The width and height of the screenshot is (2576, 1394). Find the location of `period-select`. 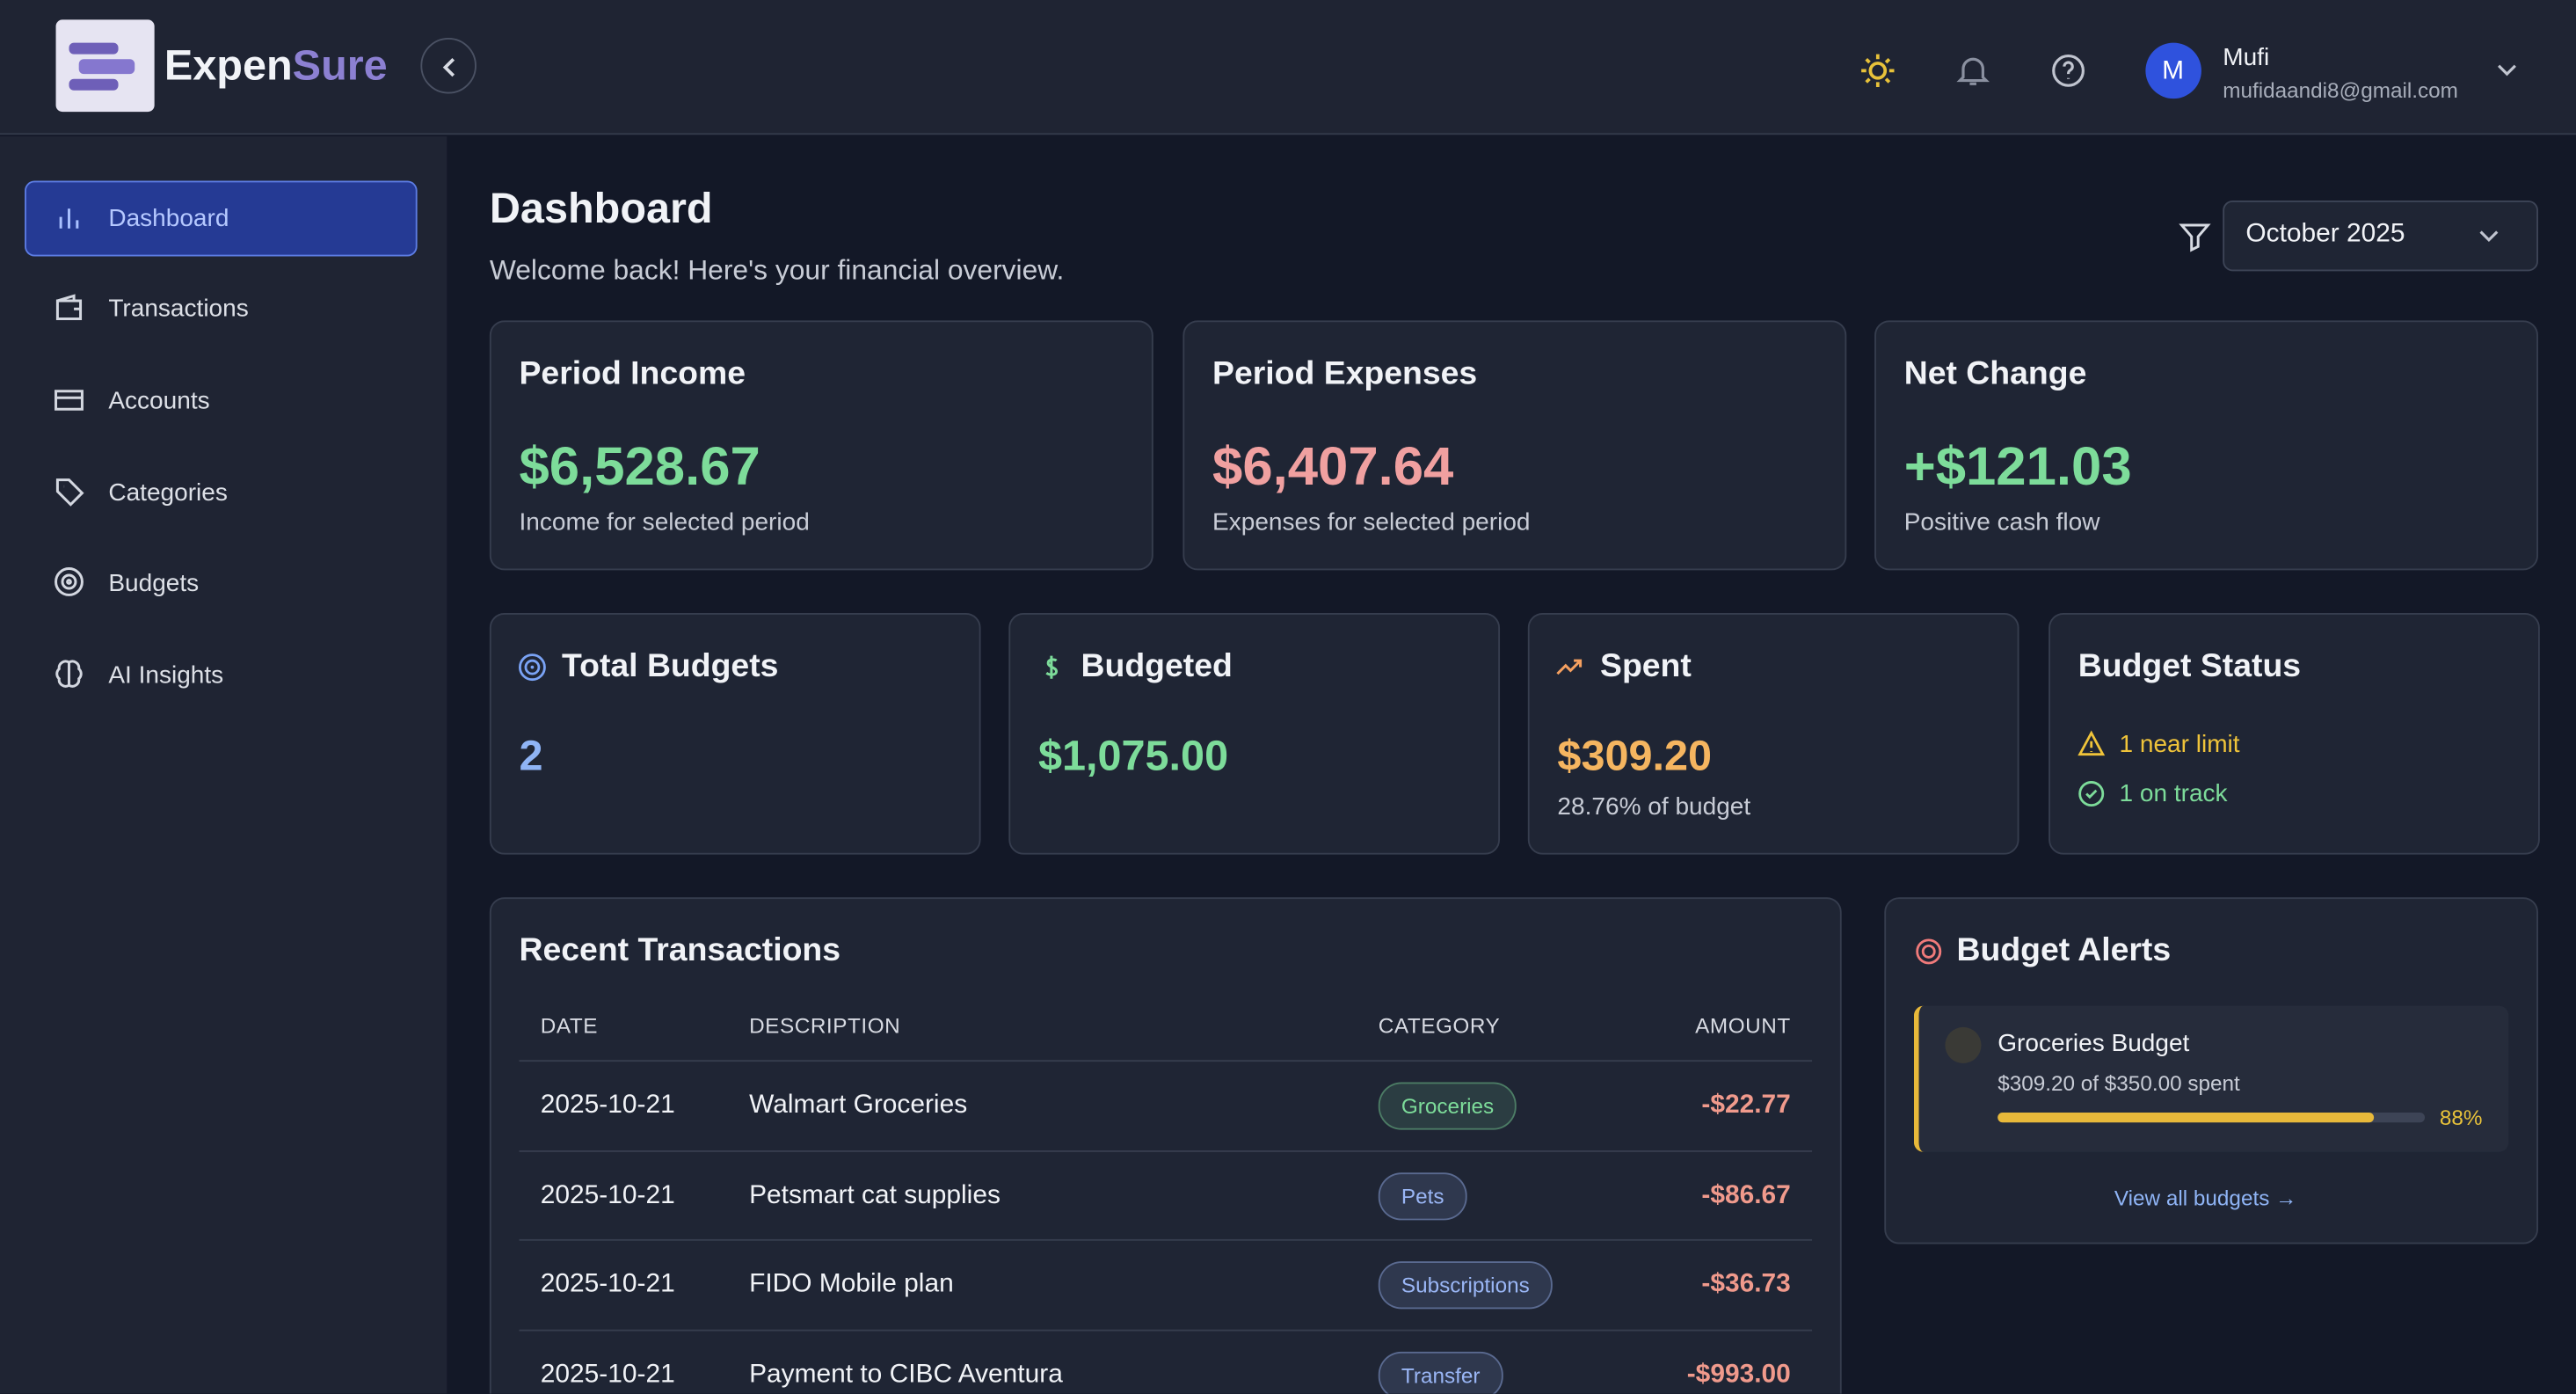

period-select is located at coordinates (2380, 236).